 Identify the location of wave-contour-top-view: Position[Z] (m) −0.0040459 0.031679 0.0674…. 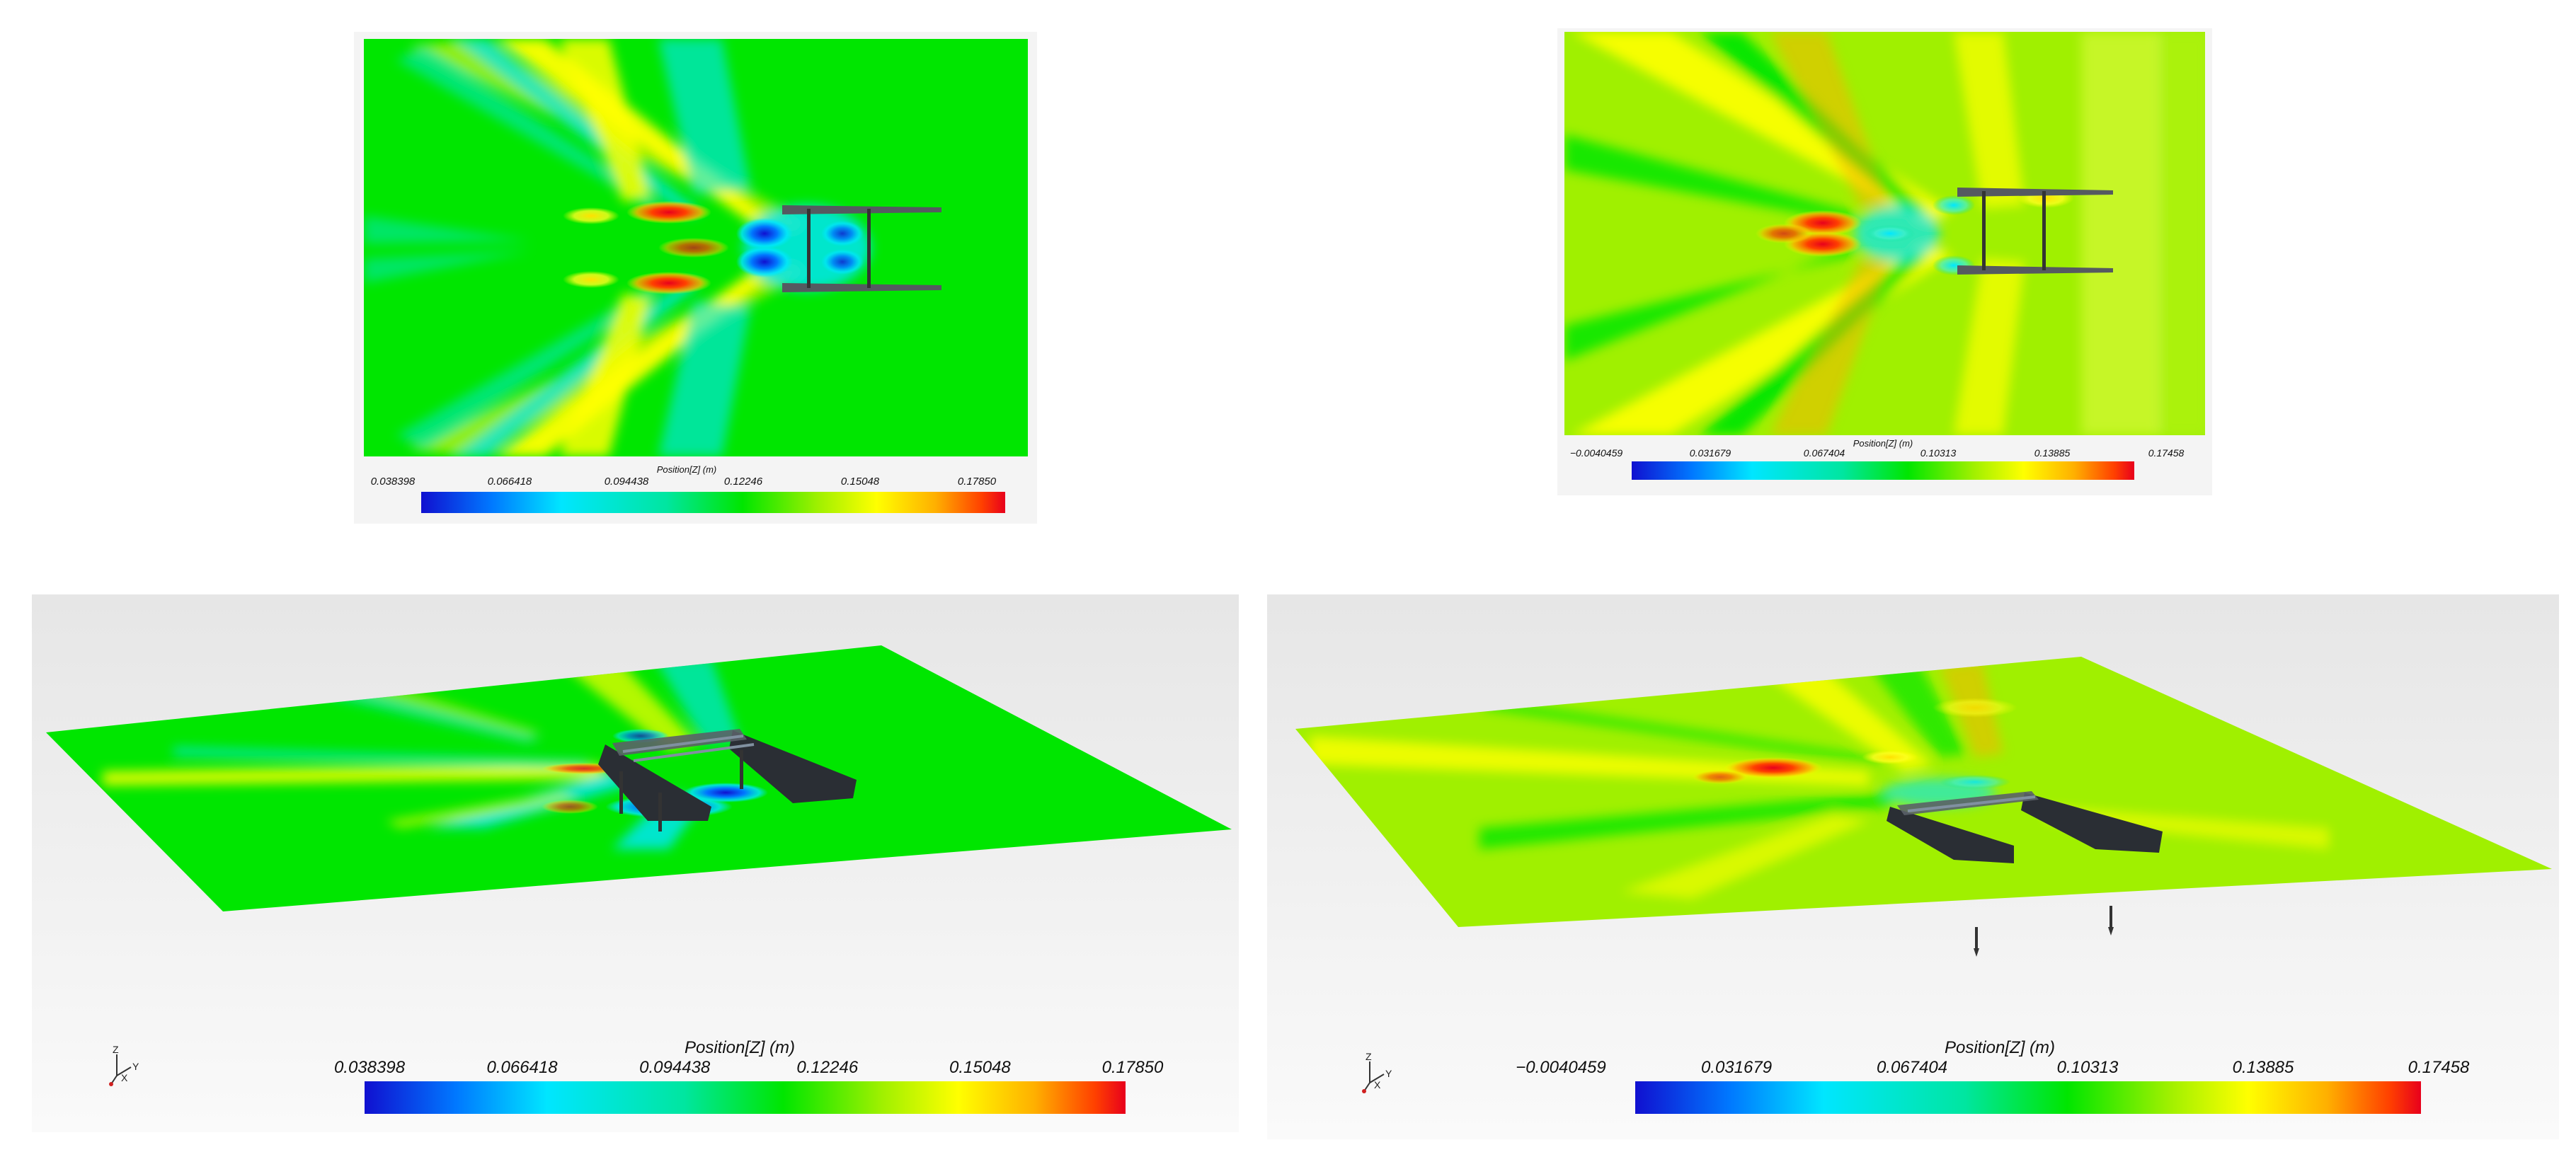
(1884, 261).